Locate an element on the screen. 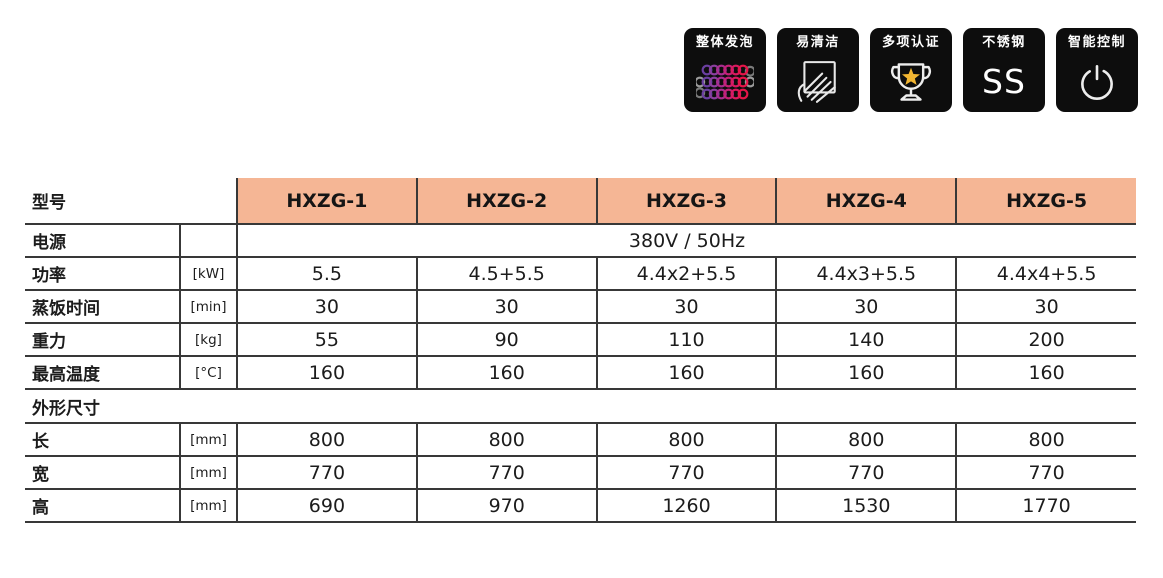 The image size is (1163, 578). table-row-width: 宽 [mm] 770 770 770 770 770 is located at coordinates (580, 473).